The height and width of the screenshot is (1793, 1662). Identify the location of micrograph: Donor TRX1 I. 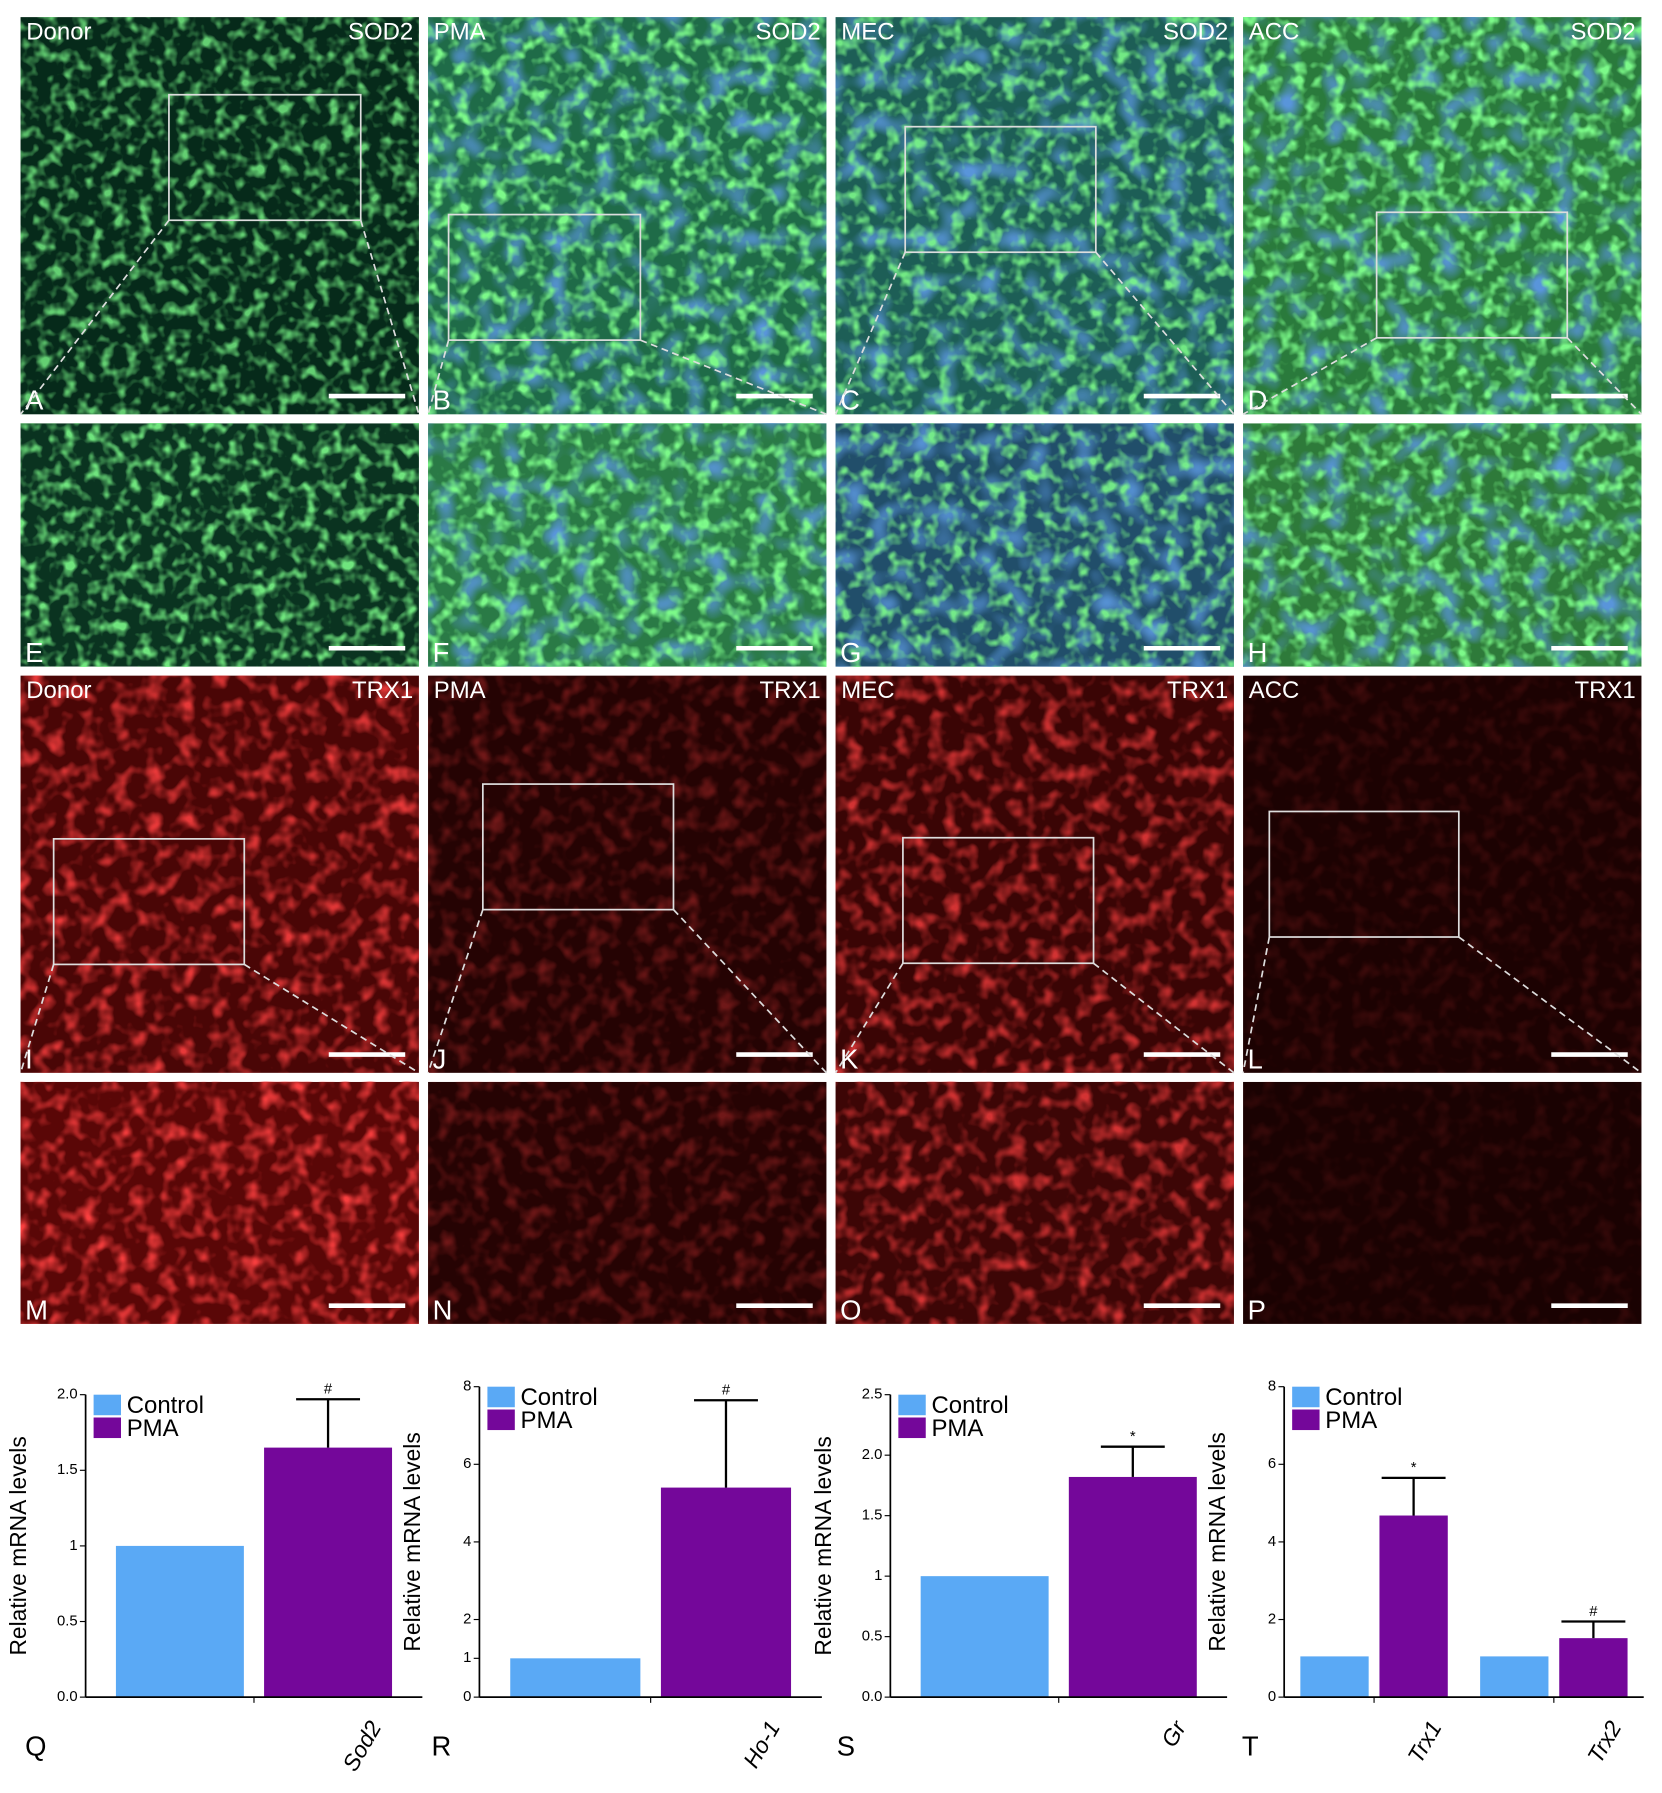
(219, 874).